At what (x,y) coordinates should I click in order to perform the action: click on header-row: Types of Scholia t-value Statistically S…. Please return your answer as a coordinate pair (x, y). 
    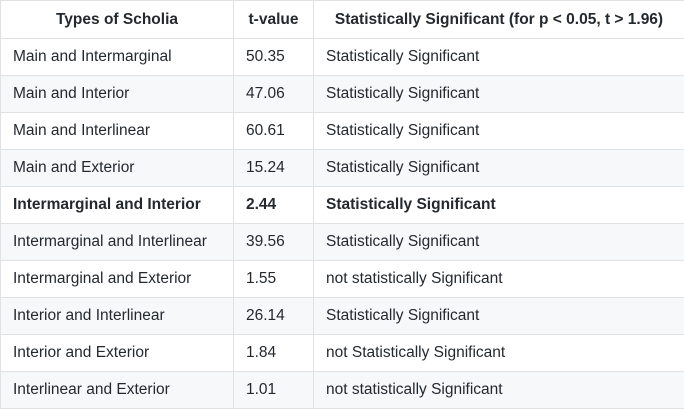
    Looking at the image, I should click on (342, 19).